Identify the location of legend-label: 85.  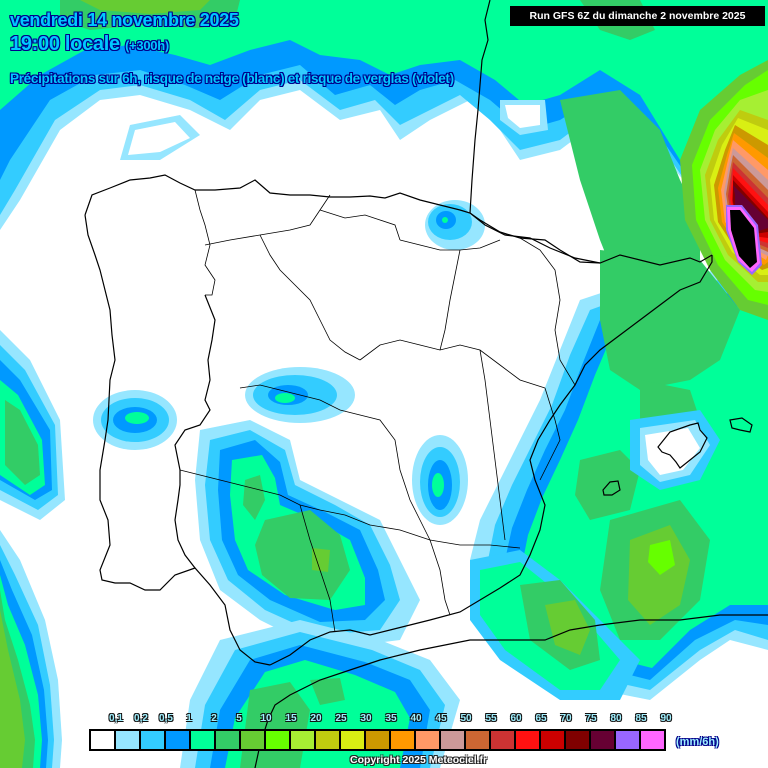
(641, 718).